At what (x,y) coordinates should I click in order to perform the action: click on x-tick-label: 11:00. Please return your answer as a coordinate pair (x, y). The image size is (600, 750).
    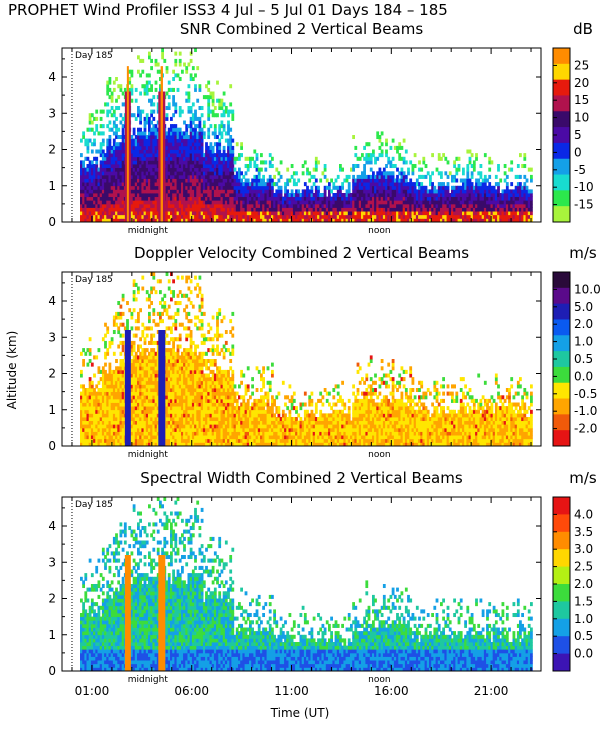
    Looking at the image, I should click on (291, 691).